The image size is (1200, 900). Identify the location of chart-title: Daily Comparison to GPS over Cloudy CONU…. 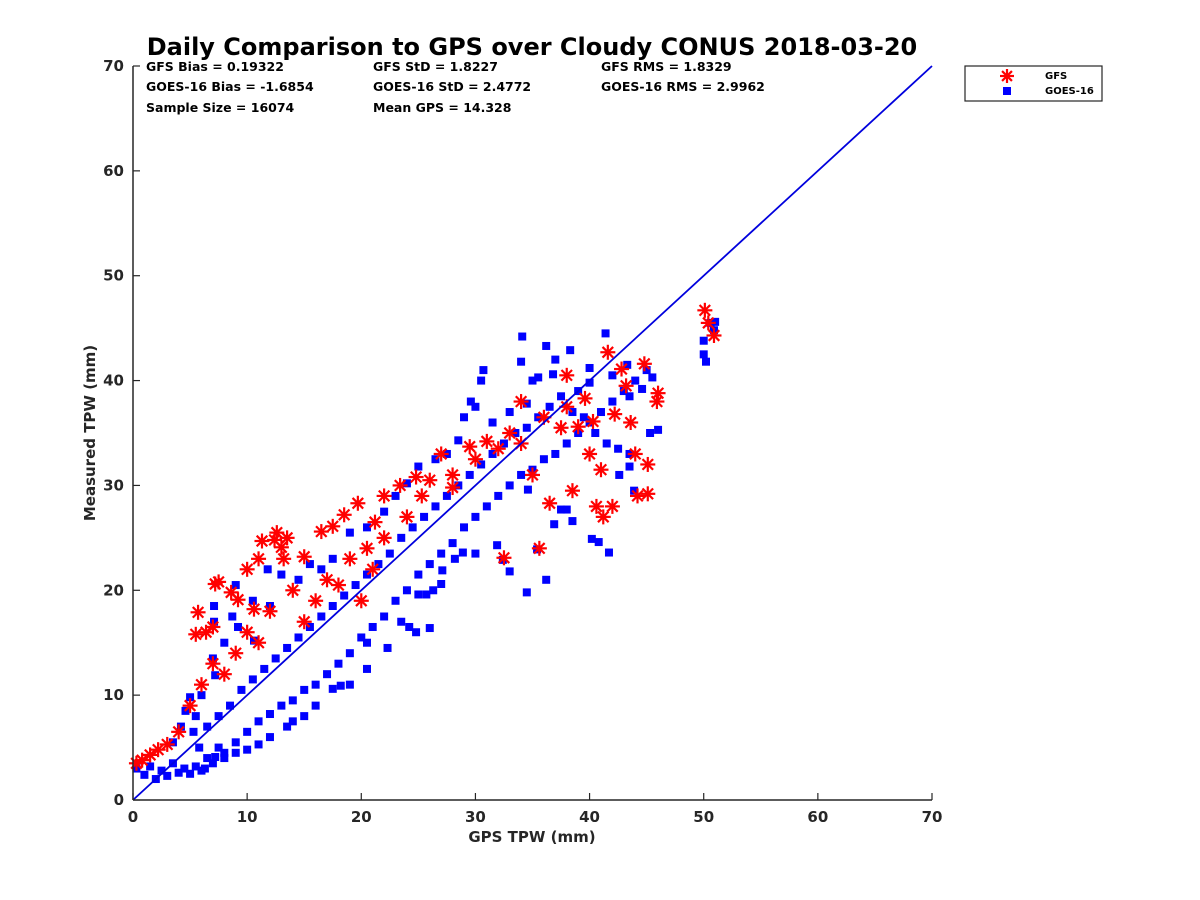
(532, 47).